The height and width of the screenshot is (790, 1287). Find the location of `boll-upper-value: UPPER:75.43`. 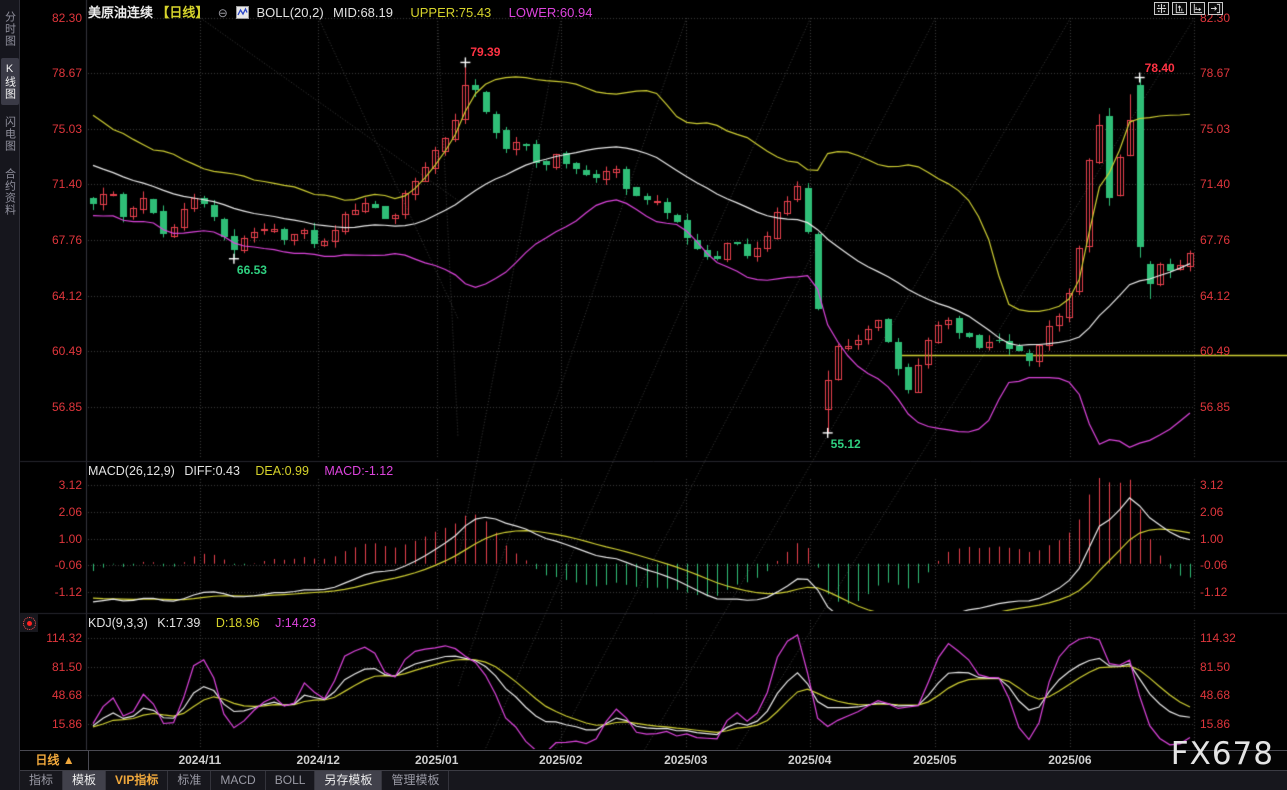

boll-upper-value: UPPER:75.43 is located at coordinates (451, 12).